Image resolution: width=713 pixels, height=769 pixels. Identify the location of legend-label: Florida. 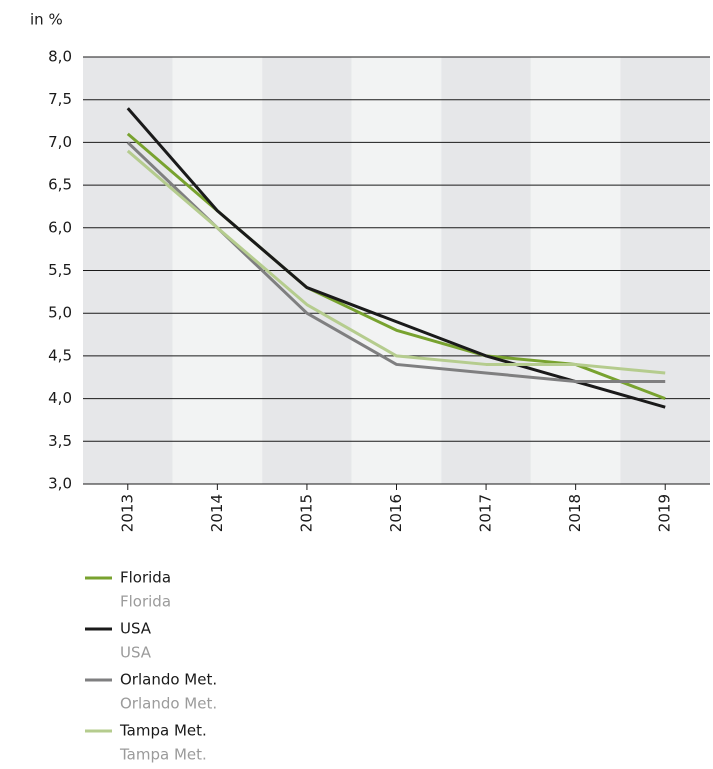
(145, 578).